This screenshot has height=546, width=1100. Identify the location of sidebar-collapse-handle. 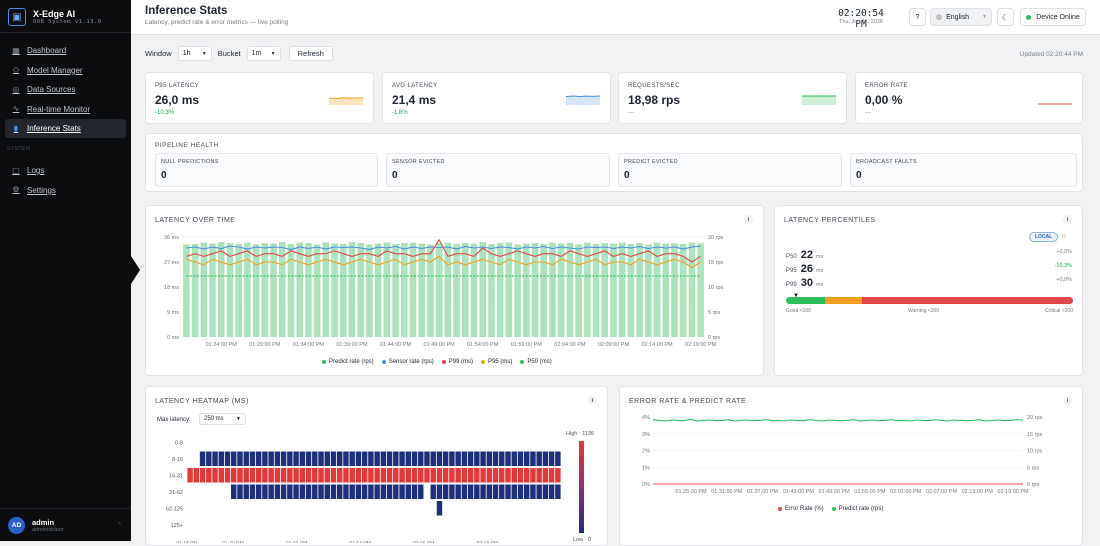
(135, 270).